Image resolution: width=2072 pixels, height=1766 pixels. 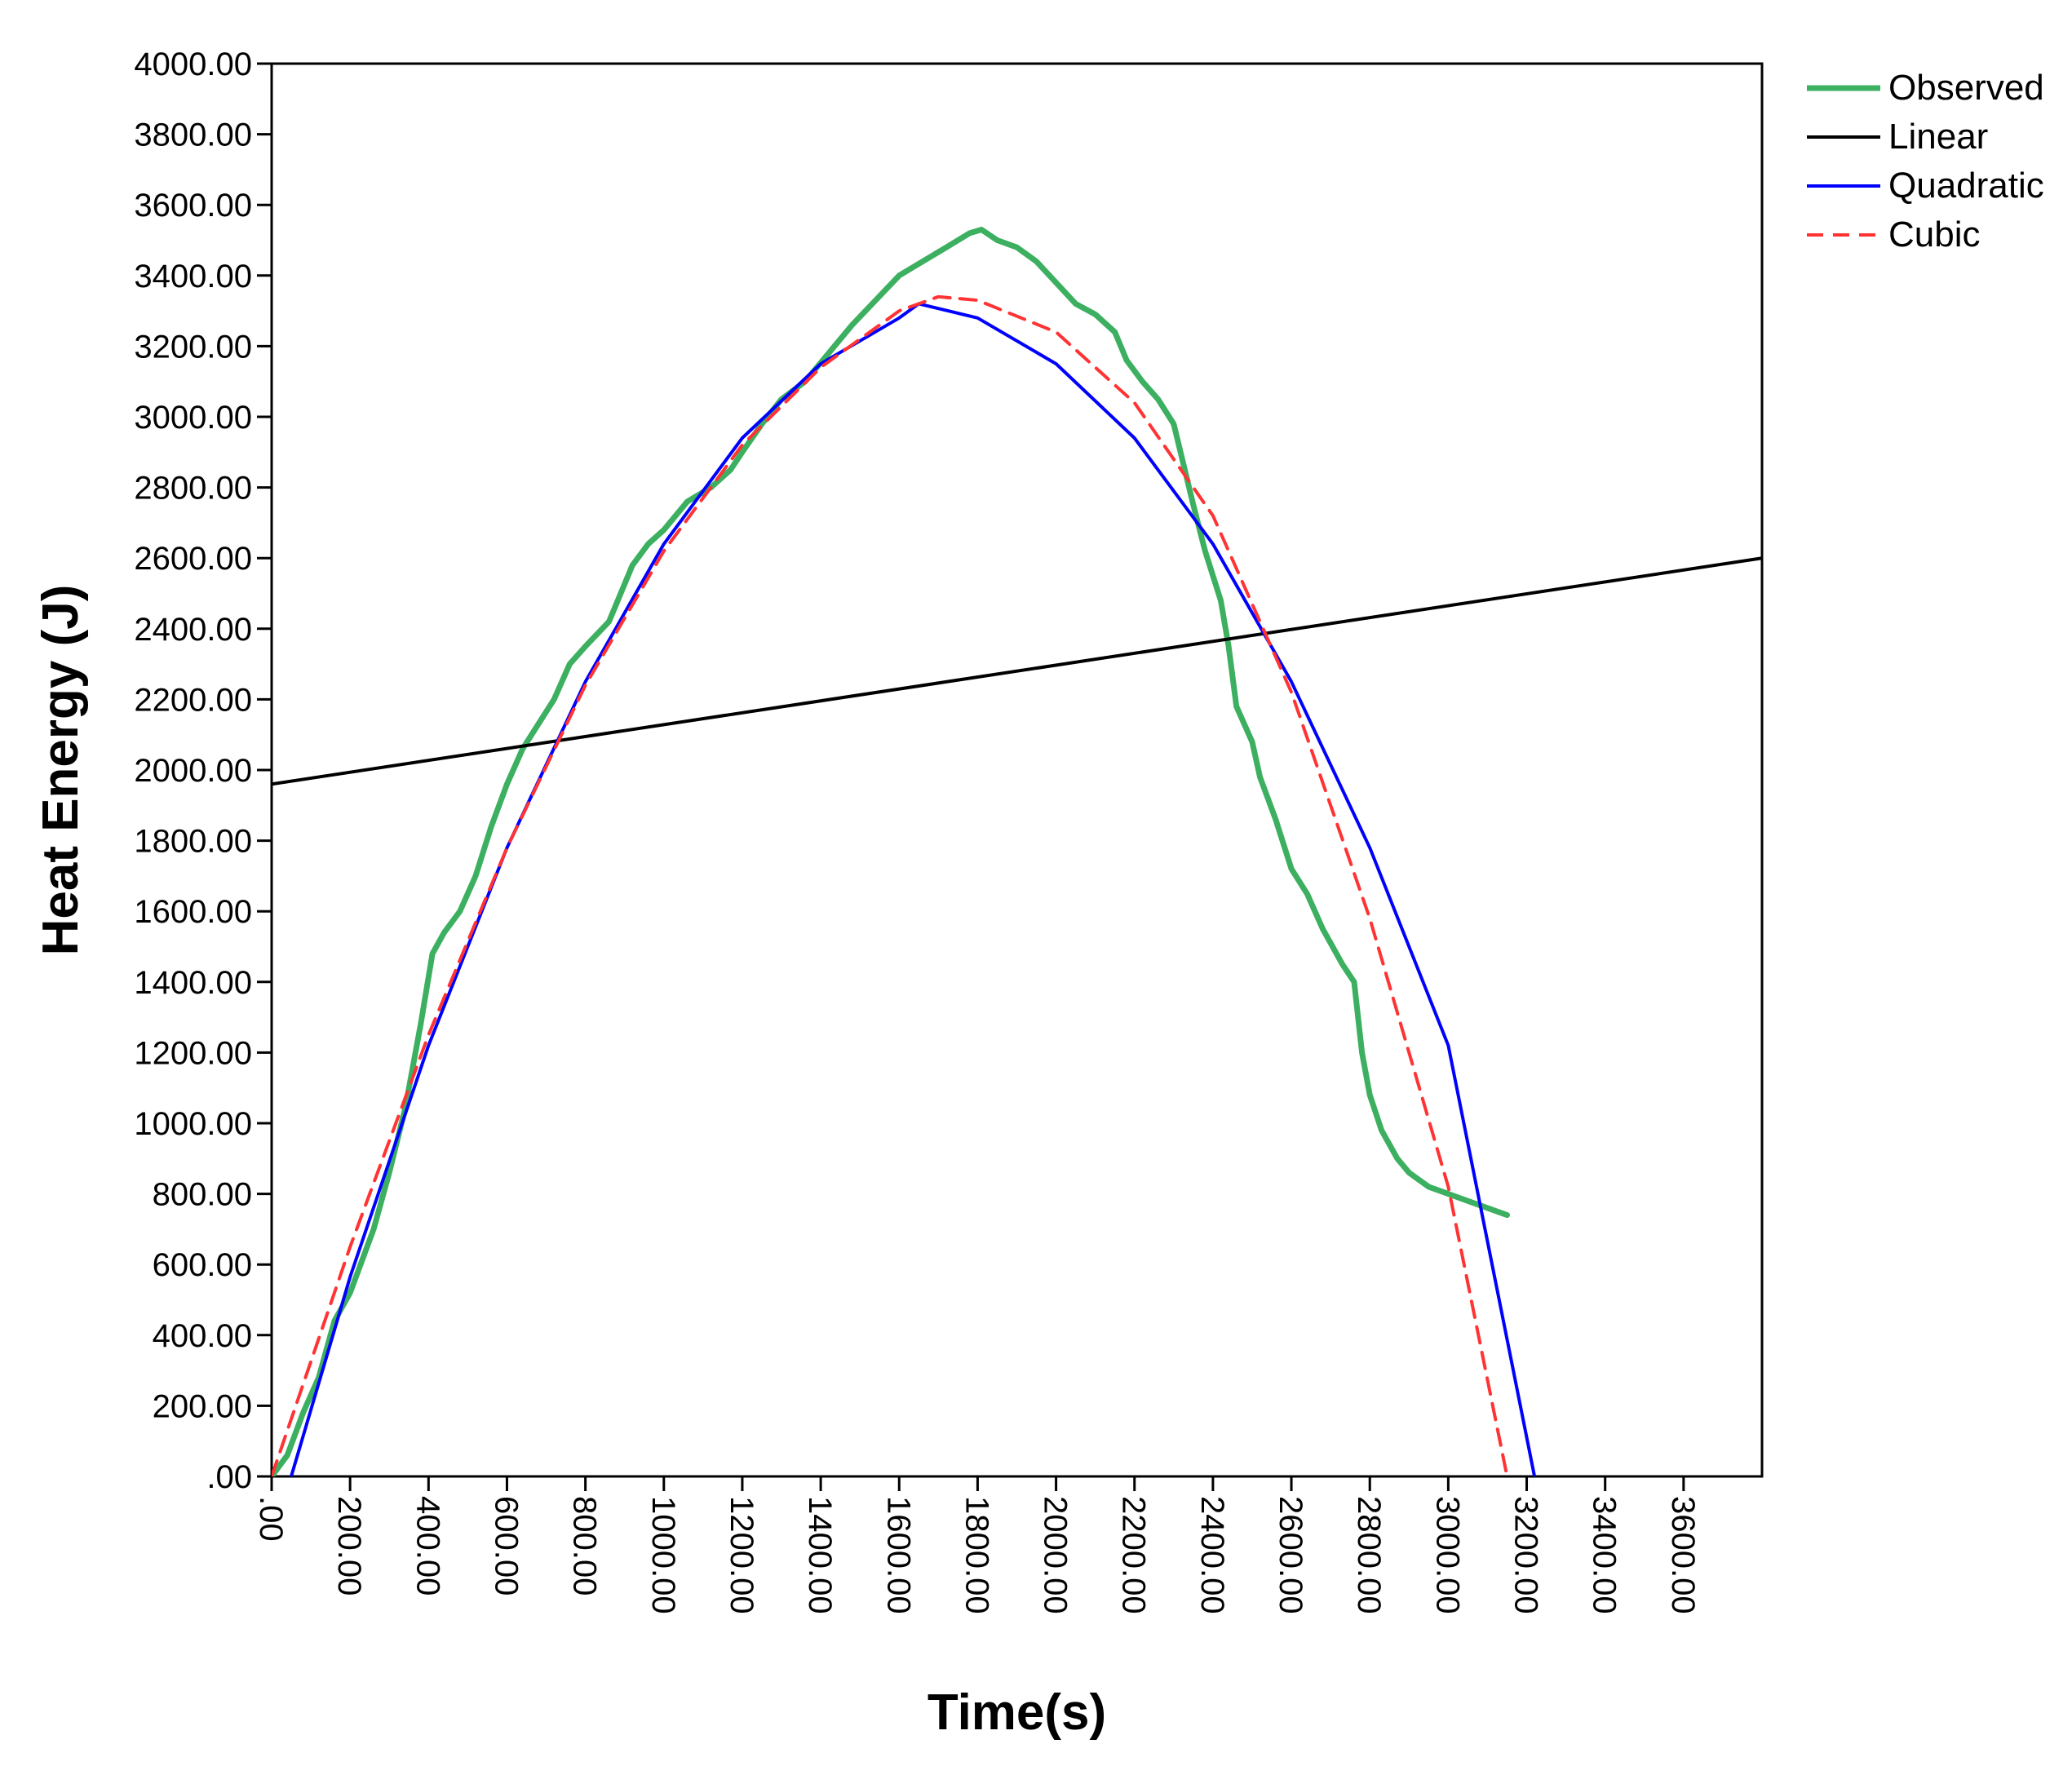 I want to click on y-tick-label: 1200.00, so click(x=193, y=1053).